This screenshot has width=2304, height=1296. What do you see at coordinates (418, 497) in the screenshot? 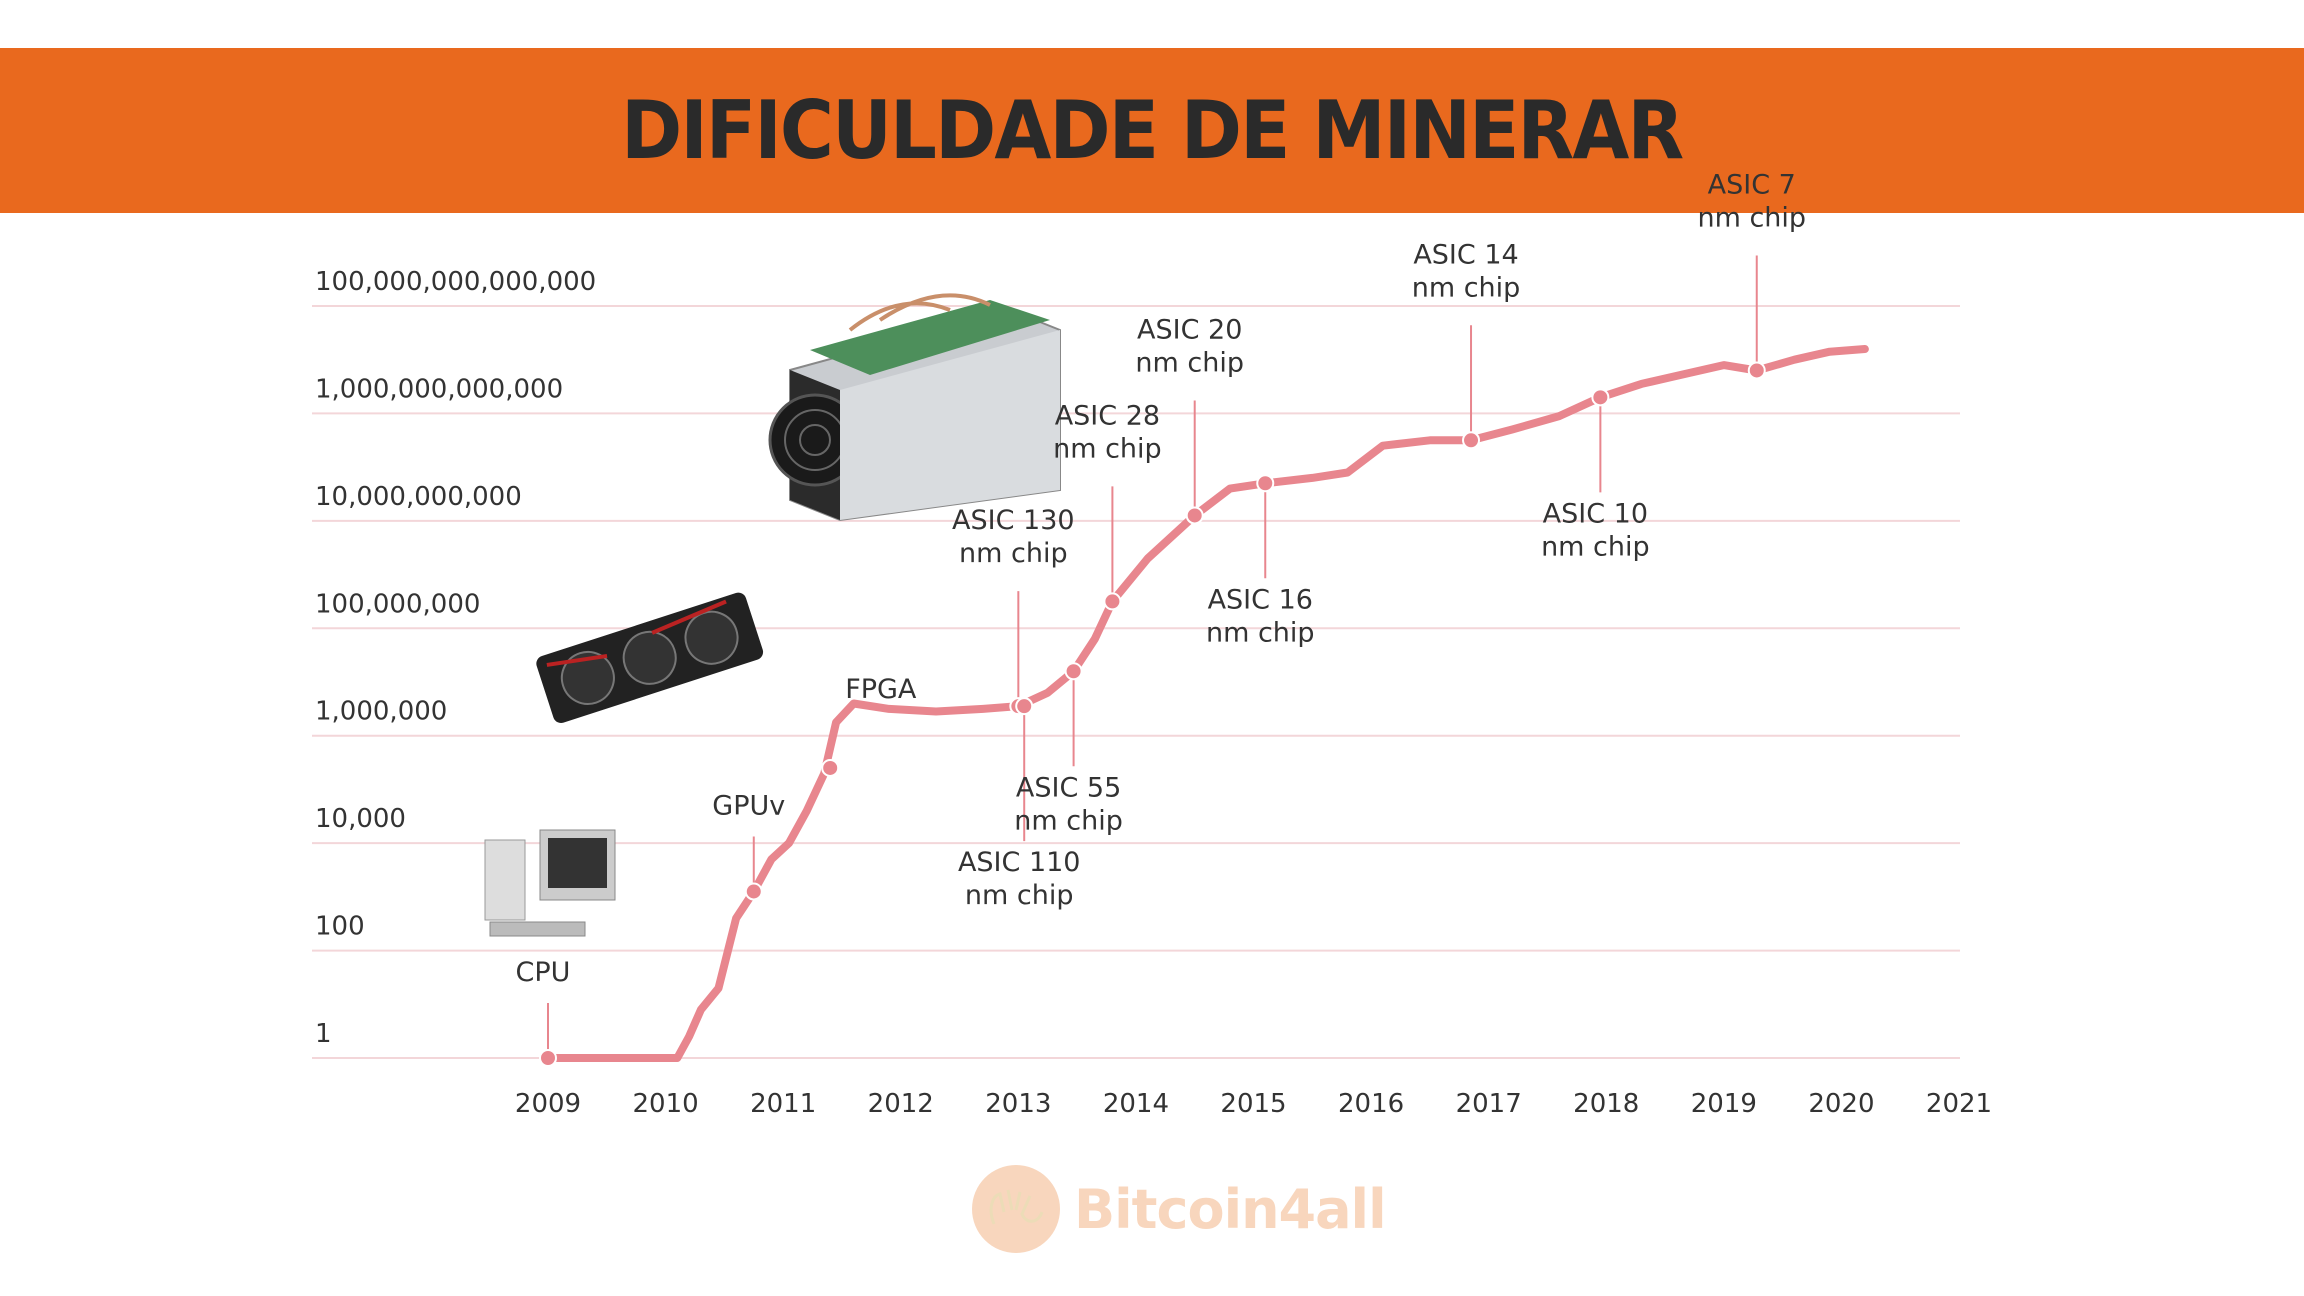
I see `y-tick-label: 10,000,000,000` at bounding box center [418, 497].